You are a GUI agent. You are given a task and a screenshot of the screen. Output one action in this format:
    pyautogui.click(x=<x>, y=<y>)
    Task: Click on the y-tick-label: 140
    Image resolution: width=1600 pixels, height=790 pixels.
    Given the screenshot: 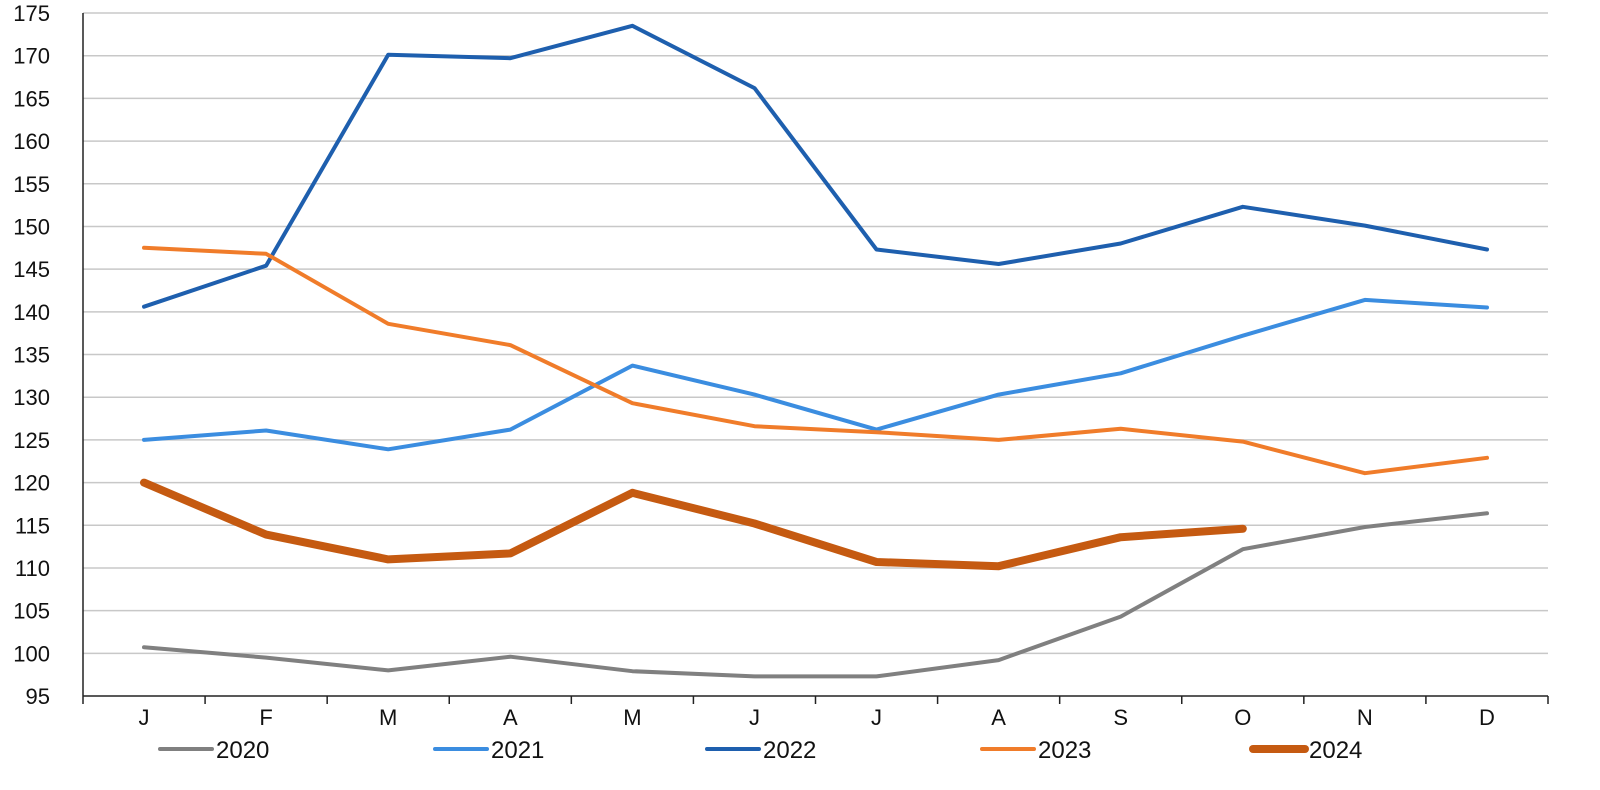 What is the action you would take?
    pyautogui.click(x=31, y=312)
    